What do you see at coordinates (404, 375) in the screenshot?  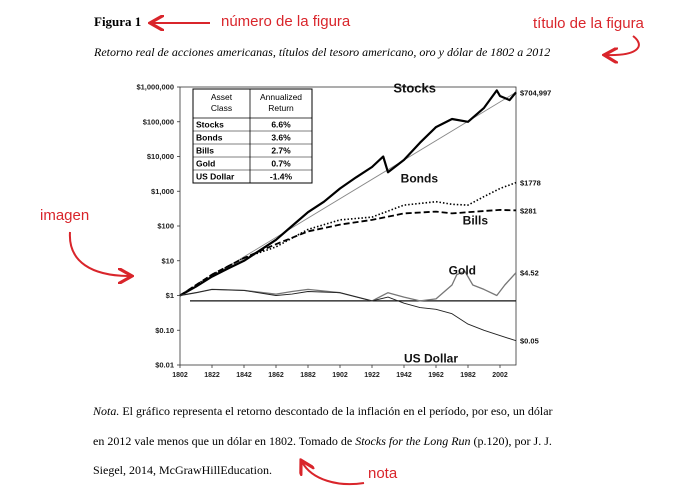 I see `x-tick-label: 1942` at bounding box center [404, 375].